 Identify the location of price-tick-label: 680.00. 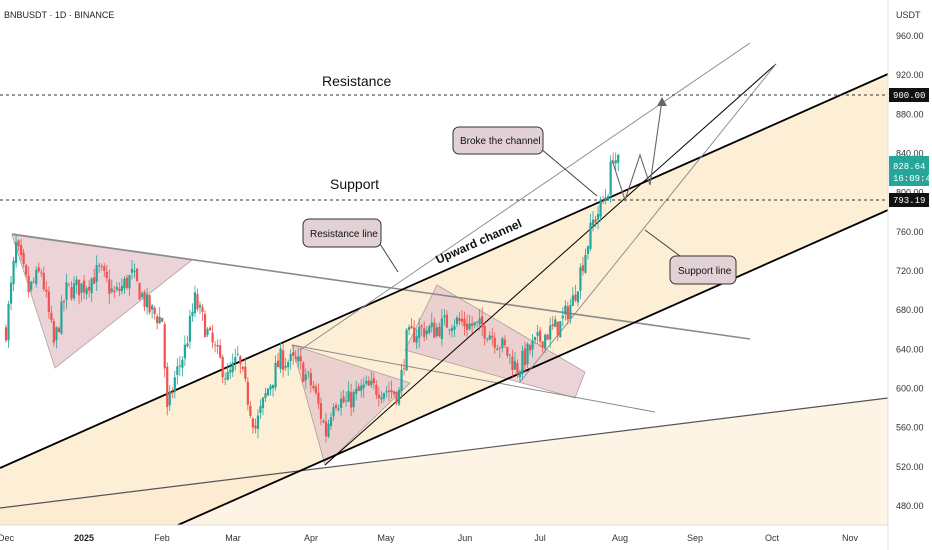
(910, 310).